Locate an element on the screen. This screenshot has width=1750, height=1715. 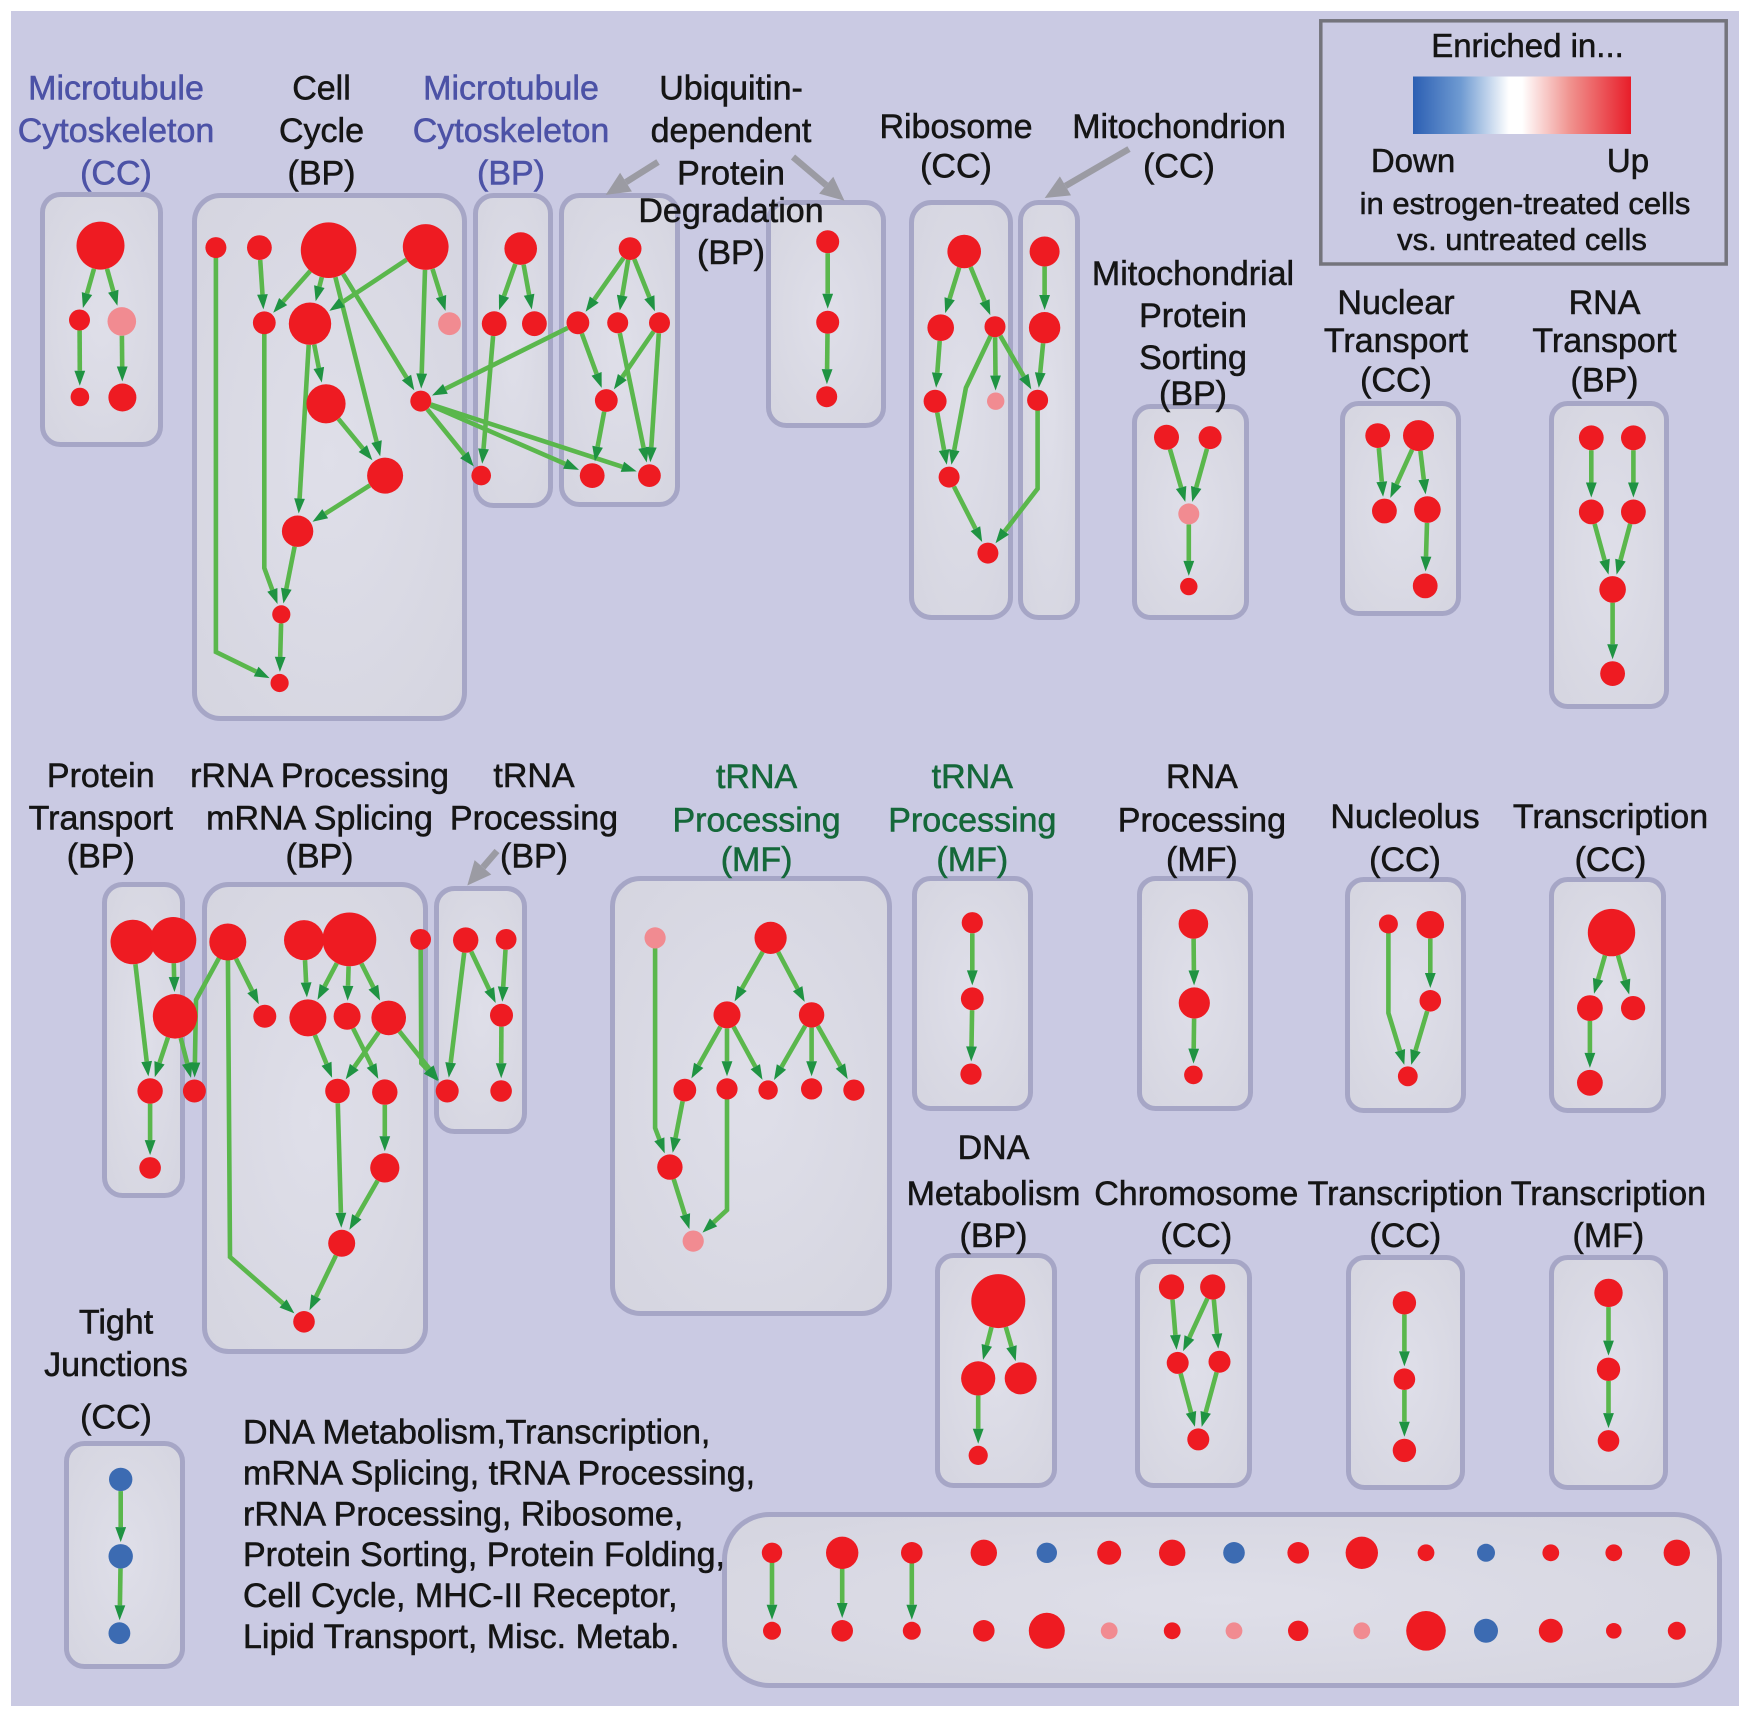
svg-text: dependent is located at coordinates (731, 131).